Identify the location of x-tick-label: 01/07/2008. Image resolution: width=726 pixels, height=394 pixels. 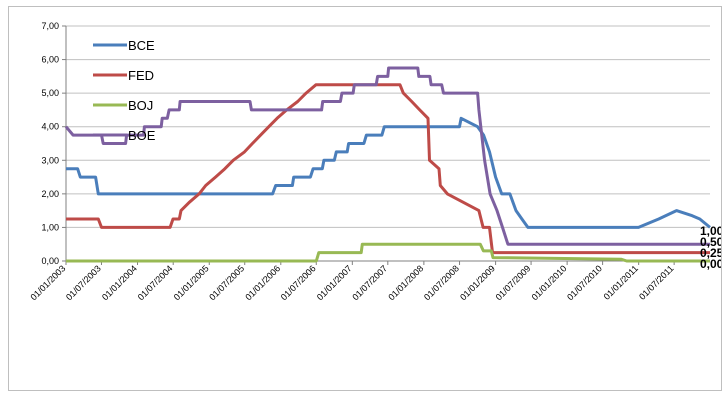
(441, 282).